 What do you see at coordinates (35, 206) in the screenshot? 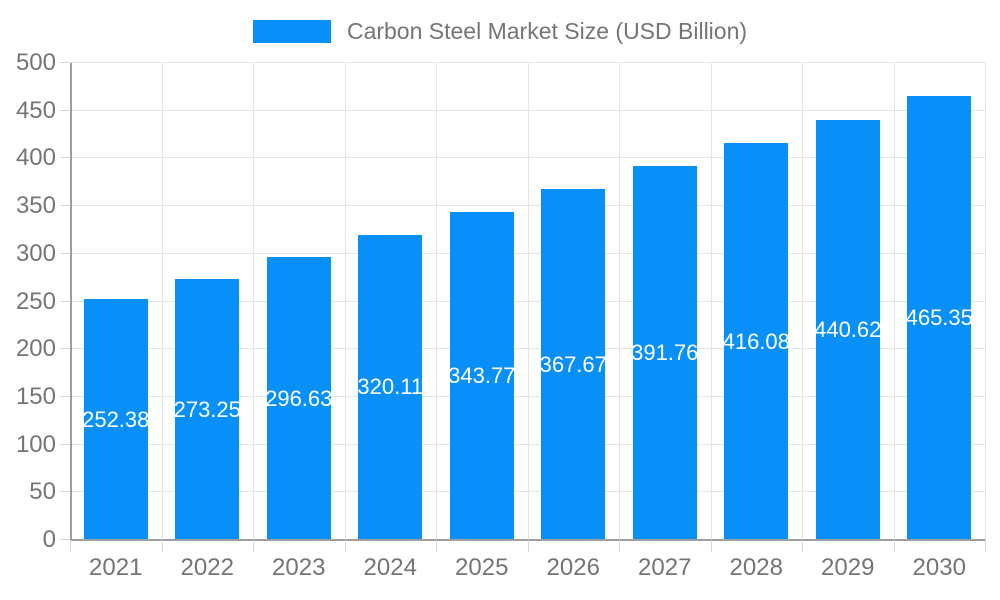
I see `y-tick-label: 350` at bounding box center [35, 206].